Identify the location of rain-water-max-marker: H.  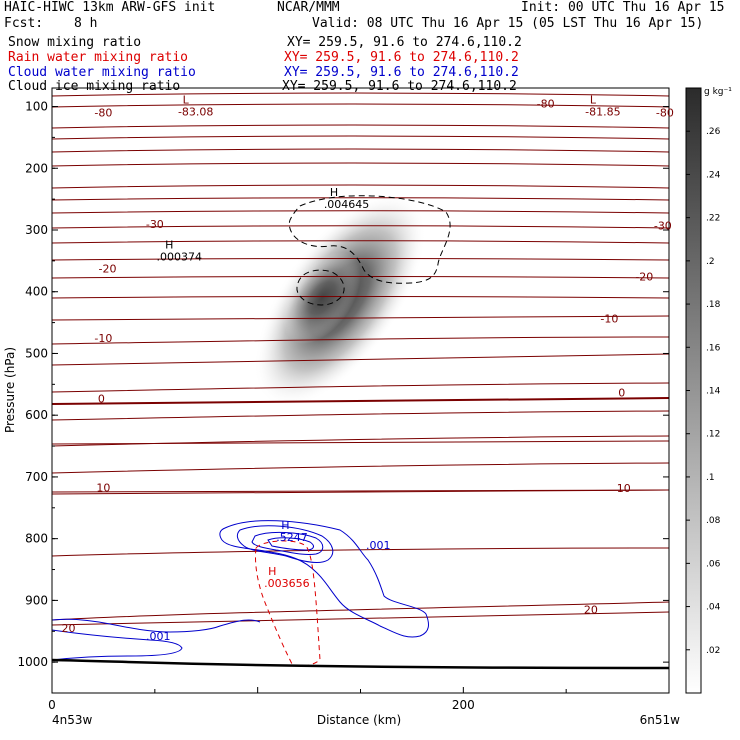
(272, 571).